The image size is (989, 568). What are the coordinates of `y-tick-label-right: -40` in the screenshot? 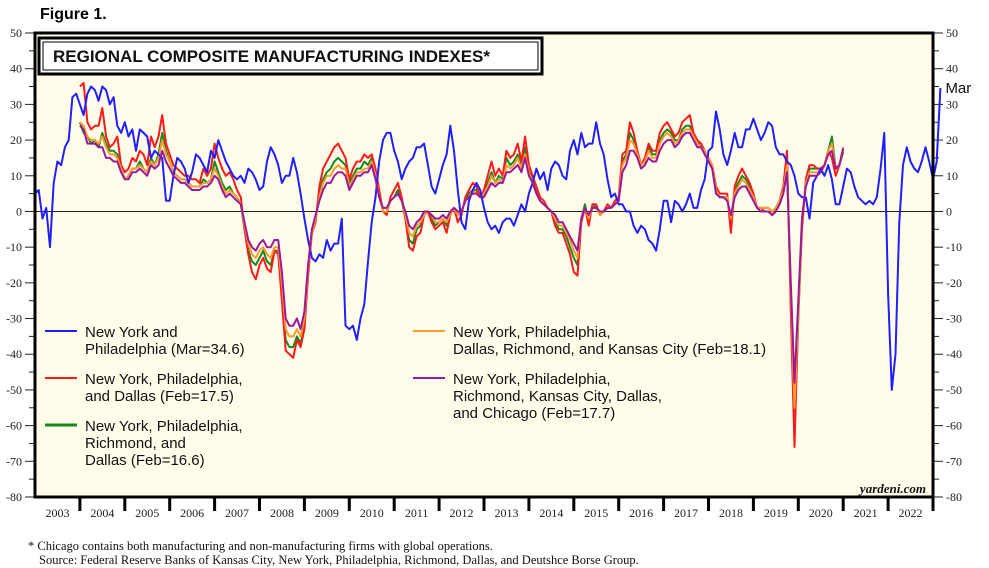 It's located at (954, 354).